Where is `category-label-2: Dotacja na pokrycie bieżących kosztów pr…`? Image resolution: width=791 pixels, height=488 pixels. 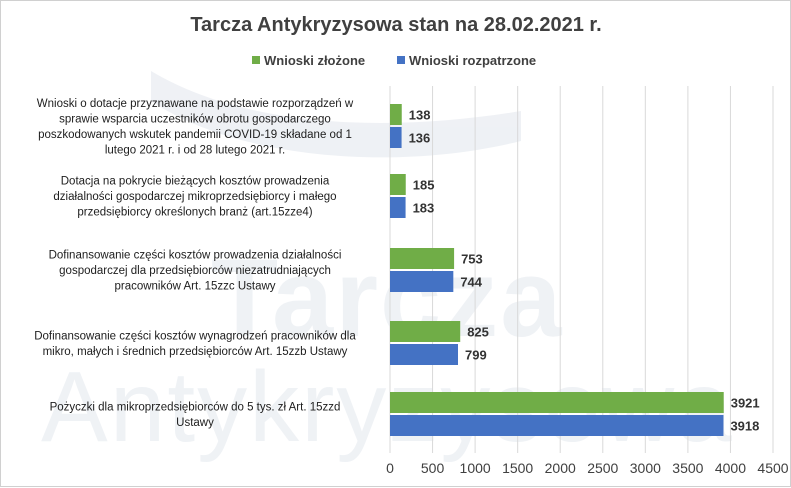 category-label-2: Dotacja na pokrycie bieżących kosztów pr… is located at coordinates (194, 197).